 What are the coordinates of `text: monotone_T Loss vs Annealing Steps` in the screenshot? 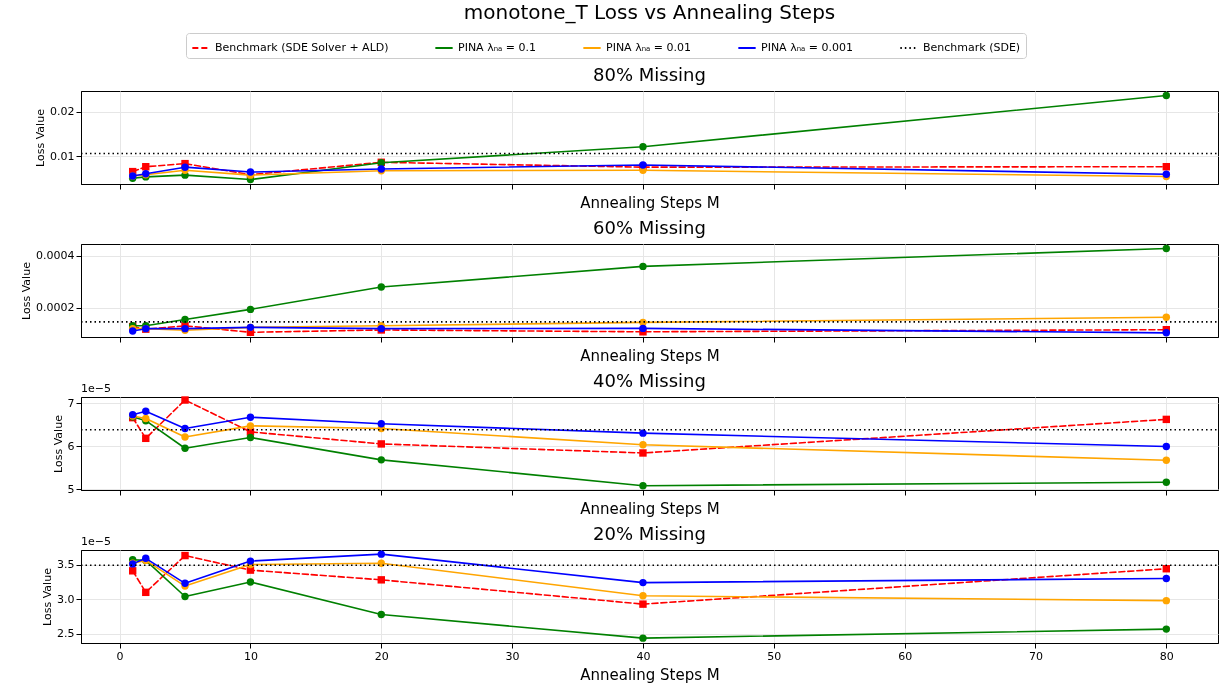 It's located at (649, 12).